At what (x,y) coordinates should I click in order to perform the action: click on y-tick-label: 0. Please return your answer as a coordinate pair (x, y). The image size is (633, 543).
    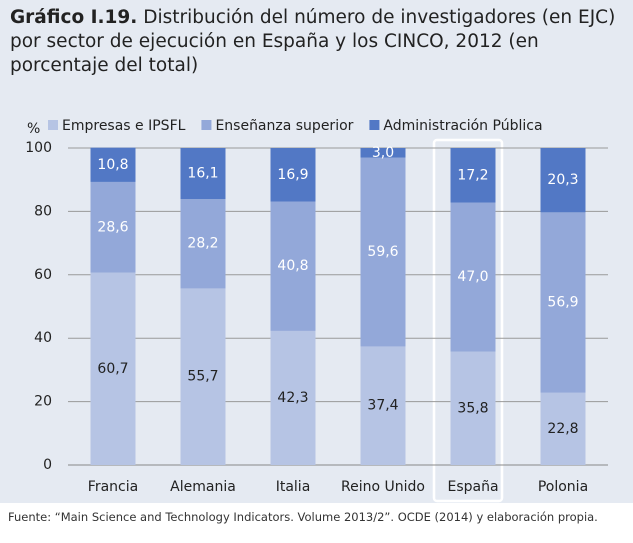
    Looking at the image, I should click on (47, 465).